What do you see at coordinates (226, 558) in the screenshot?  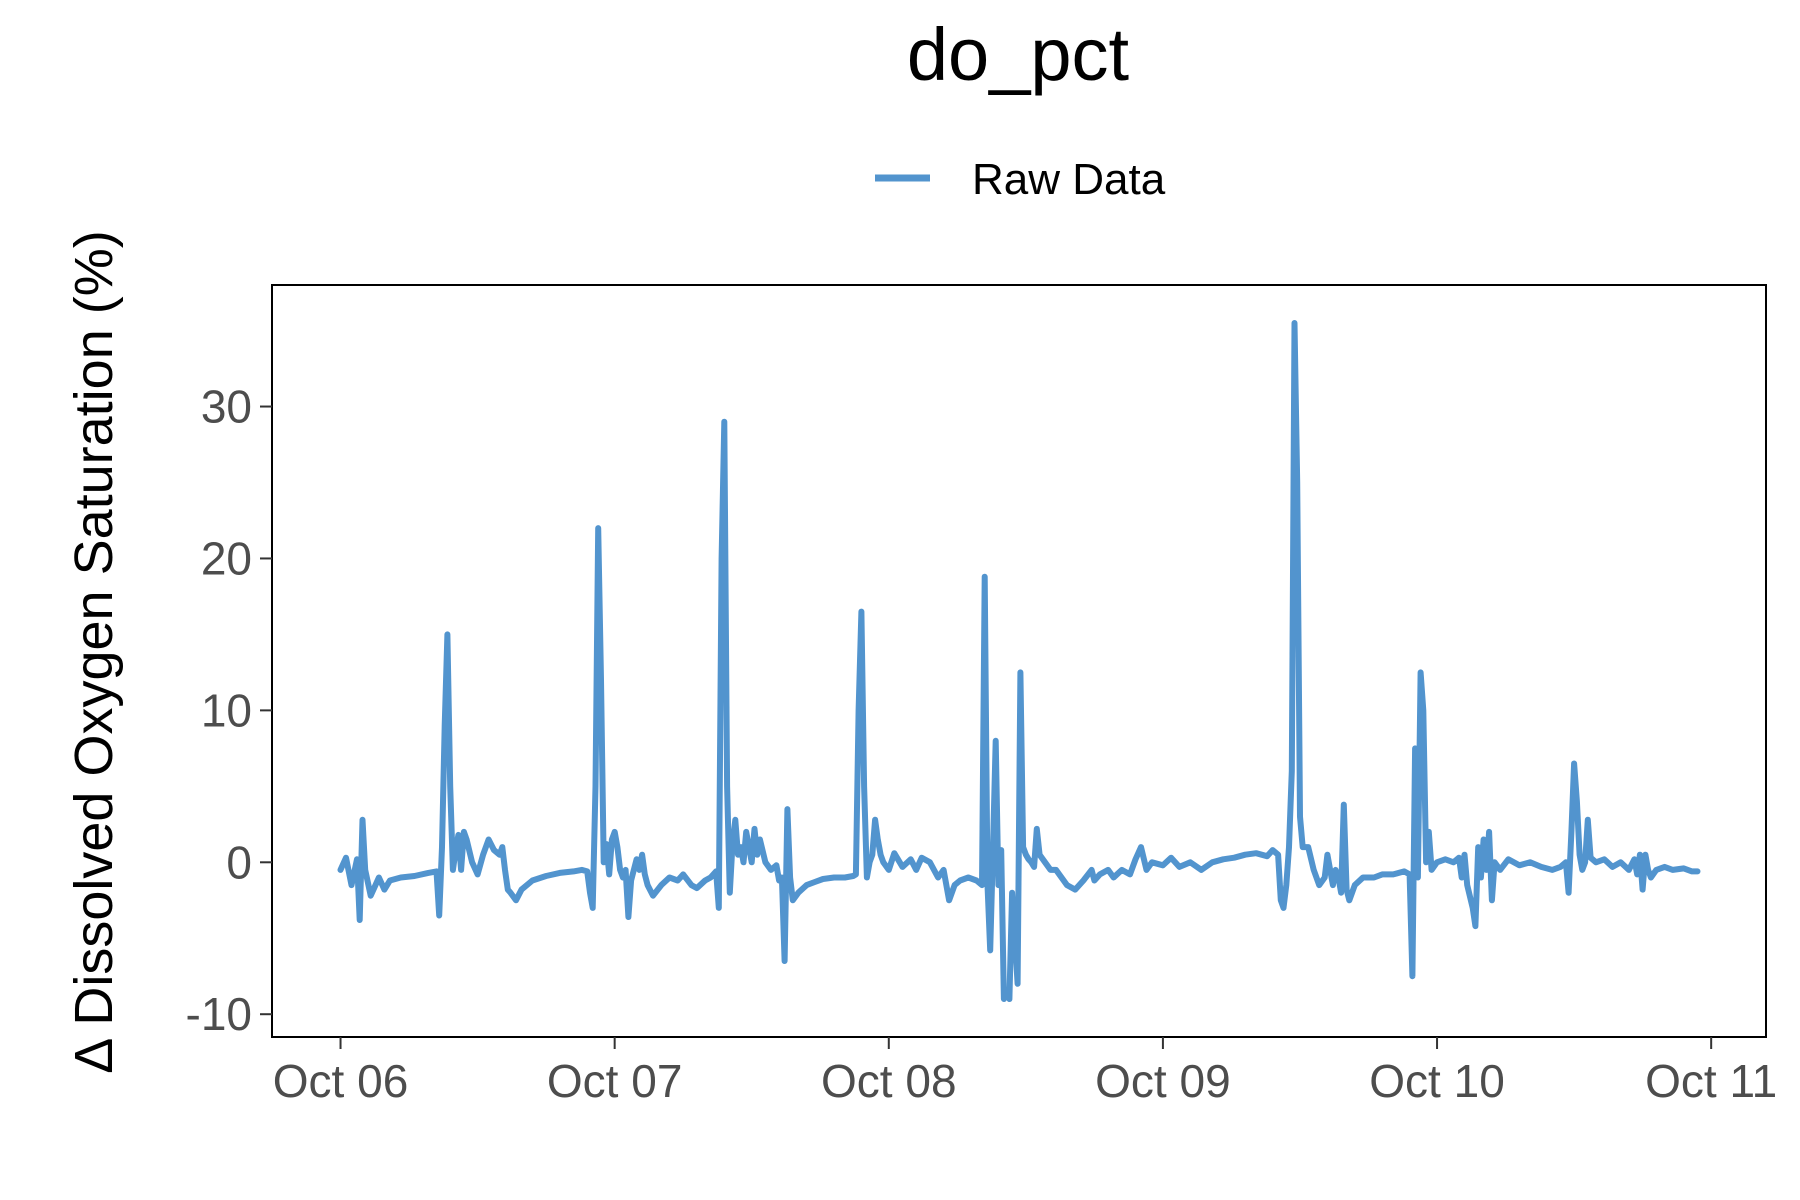 I see `y-tick-label: 20` at bounding box center [226, 558].